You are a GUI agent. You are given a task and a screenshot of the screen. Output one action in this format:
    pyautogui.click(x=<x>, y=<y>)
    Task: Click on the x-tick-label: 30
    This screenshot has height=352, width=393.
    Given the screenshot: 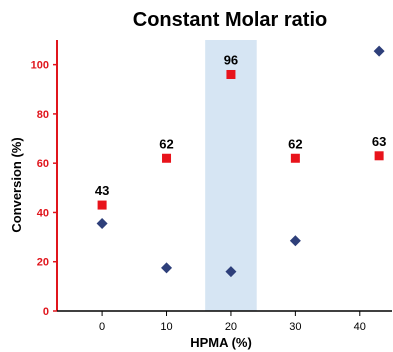 What is the action you would take?
    pyautogui.click(x=295, y=327)
    